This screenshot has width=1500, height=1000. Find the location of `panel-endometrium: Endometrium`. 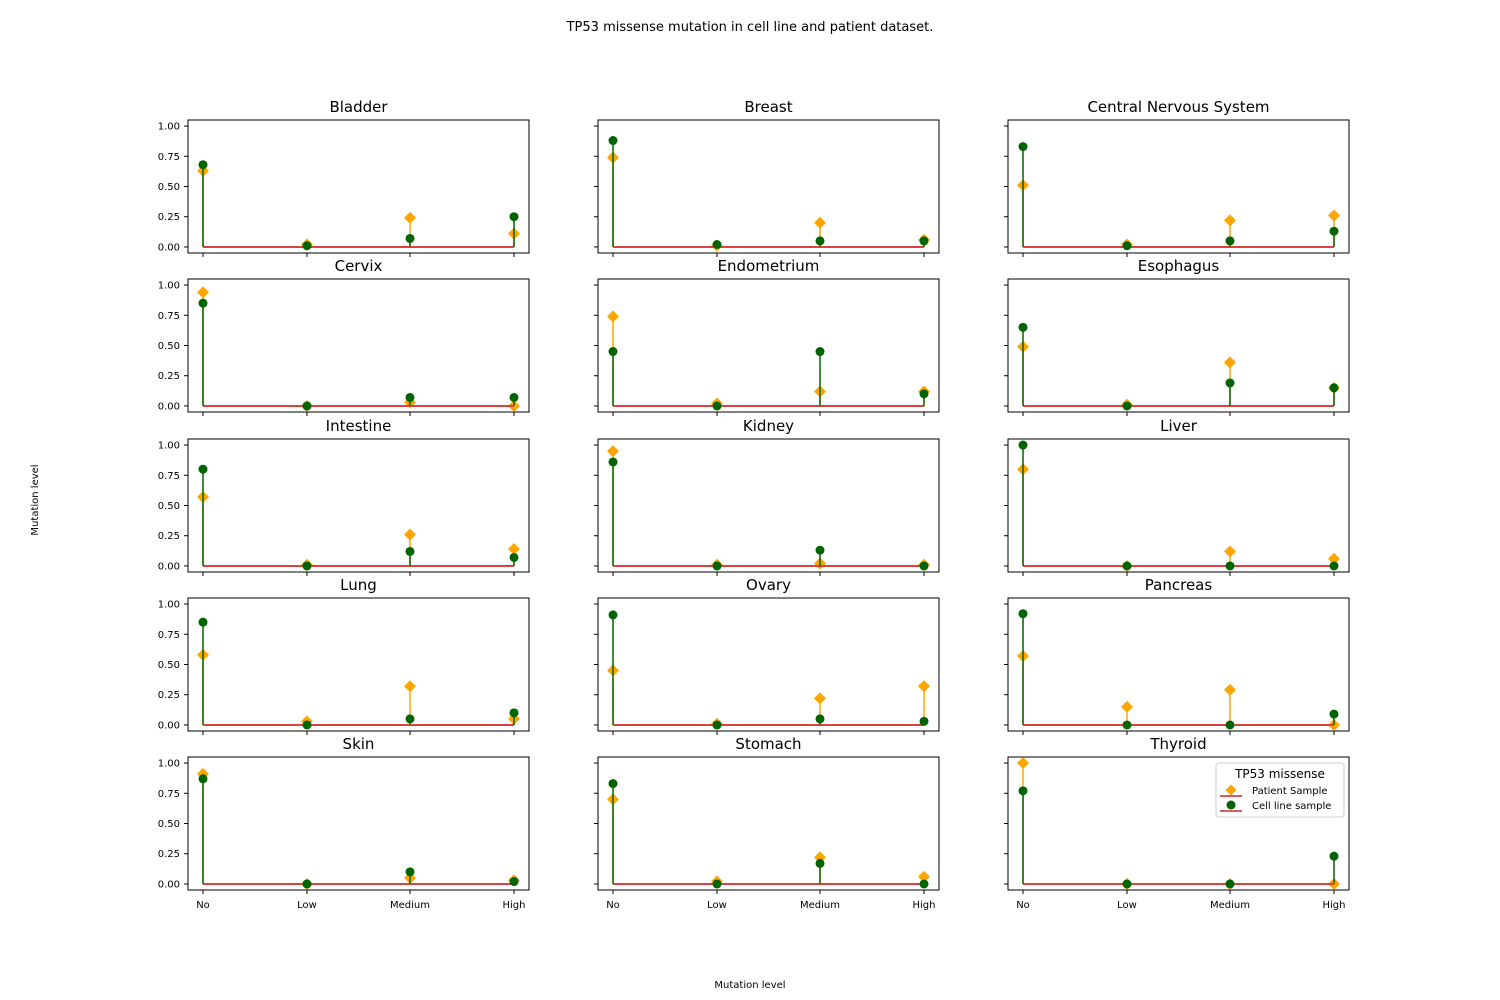

panel-endometrium: Endometrium is located at coordinates (767, 336).